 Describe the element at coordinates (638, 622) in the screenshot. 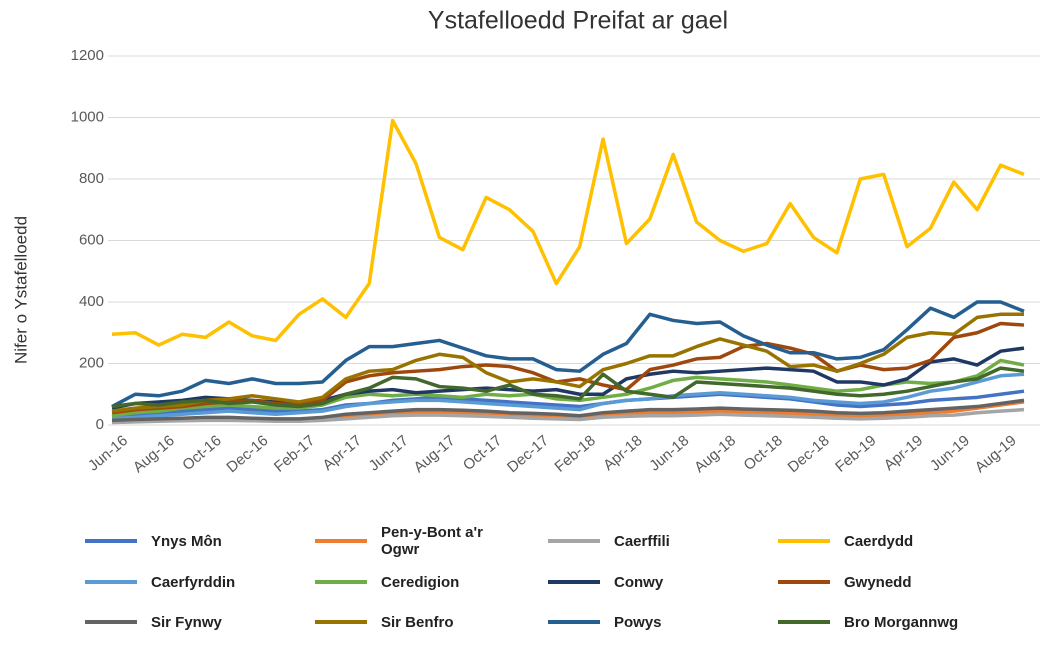

I see `legend-label: Powys` at that location.